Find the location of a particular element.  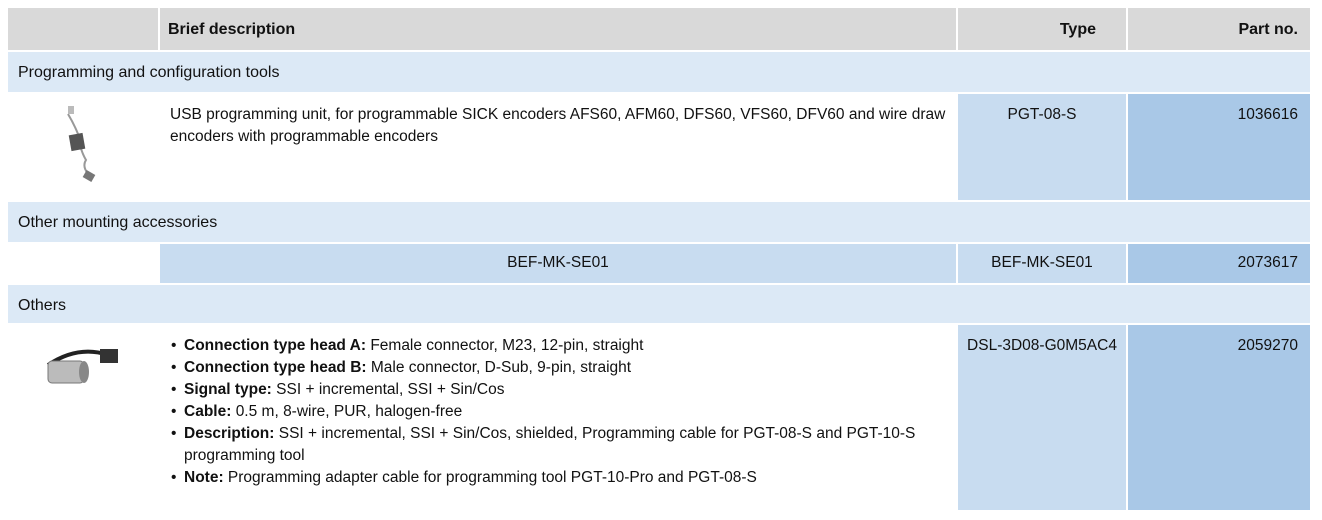

bullet-text: 0.5 m, 8-wire, PUR, halogen-free is located at coordinates (349, 411).